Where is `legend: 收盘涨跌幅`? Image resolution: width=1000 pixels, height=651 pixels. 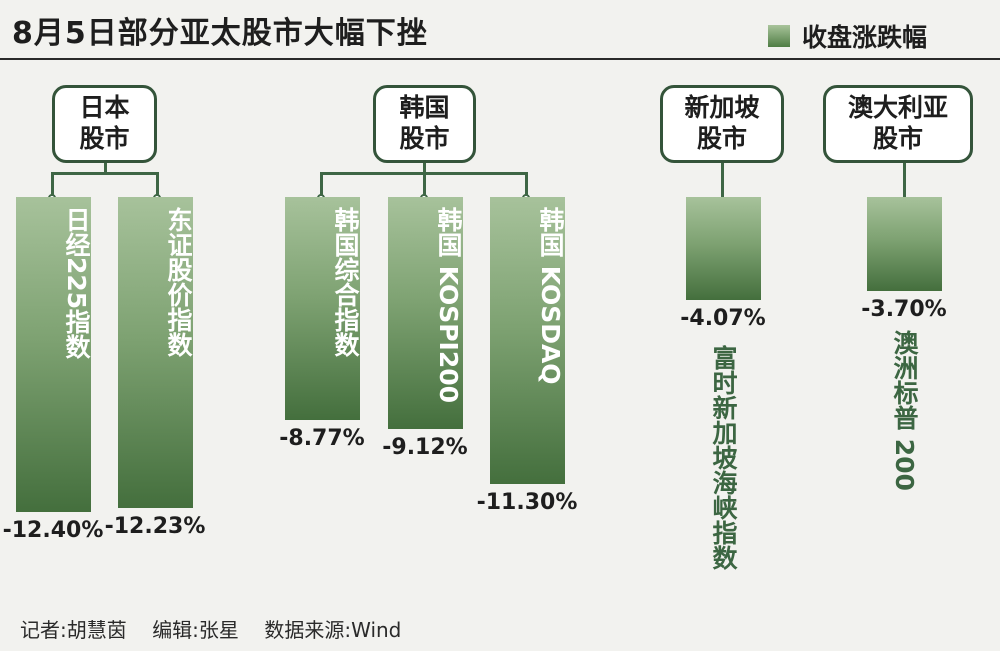
legend: 收盘涨跌幅 is located at coordinates (847, 36).